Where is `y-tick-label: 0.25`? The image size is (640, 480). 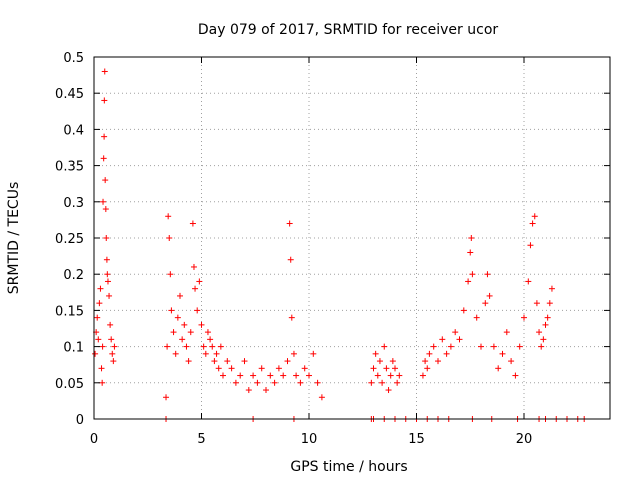 y-tick-label: 0.25 is located at coordinates (69, 239).